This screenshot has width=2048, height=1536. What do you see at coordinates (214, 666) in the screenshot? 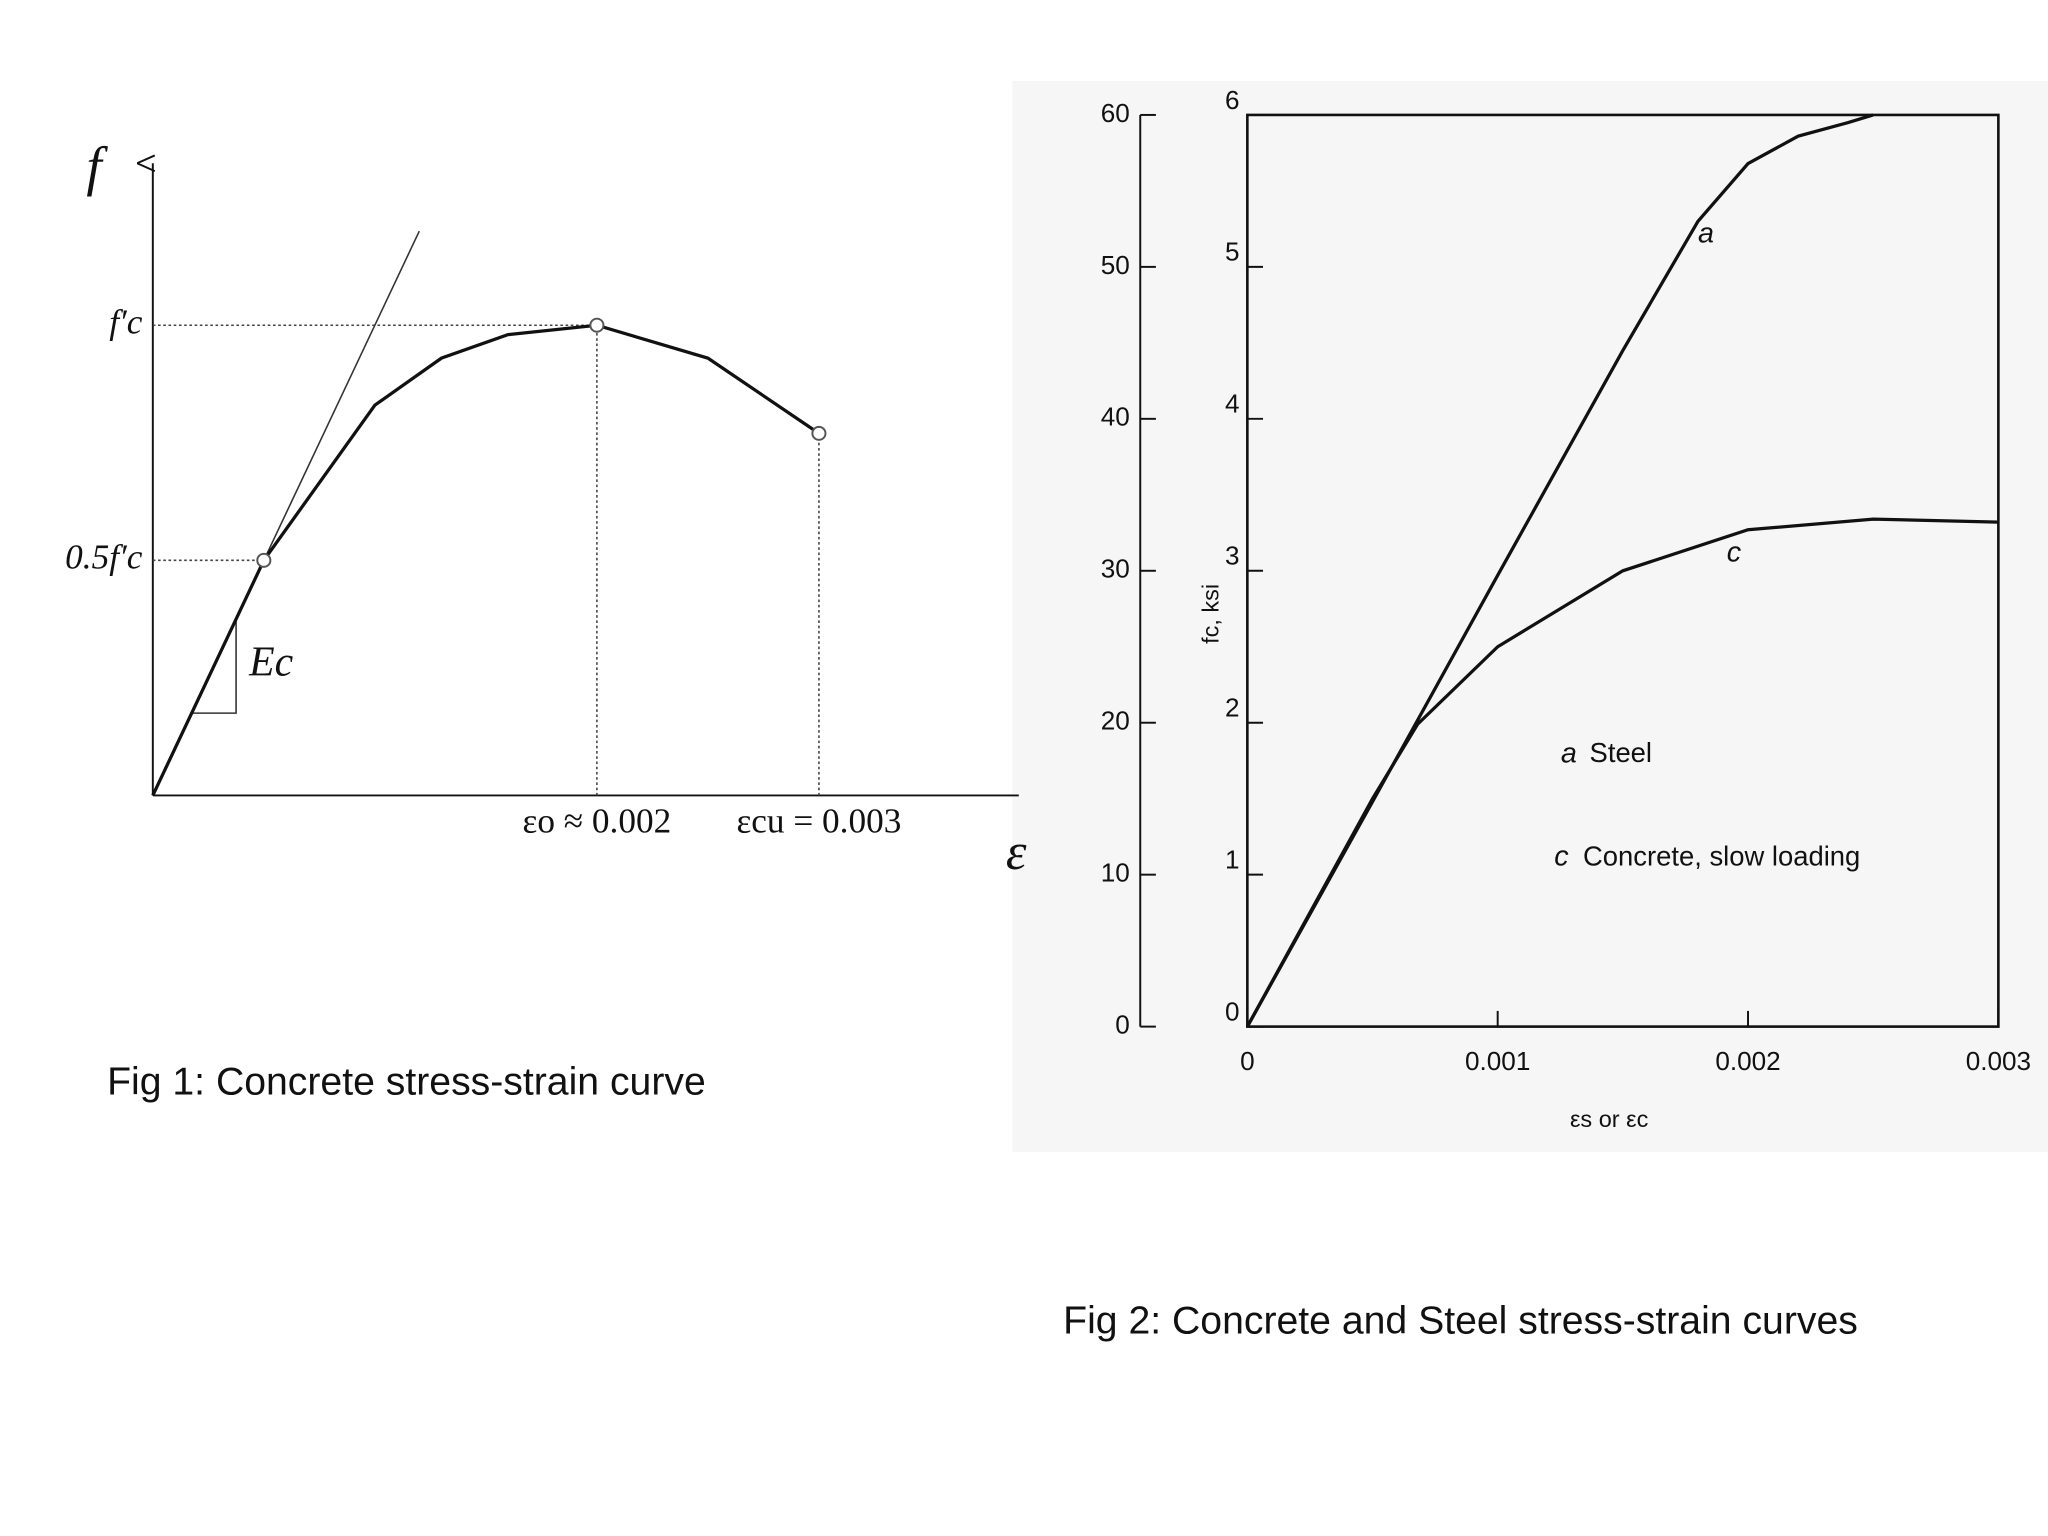
I see `slope-triangle` at bounding box center [214, 666].